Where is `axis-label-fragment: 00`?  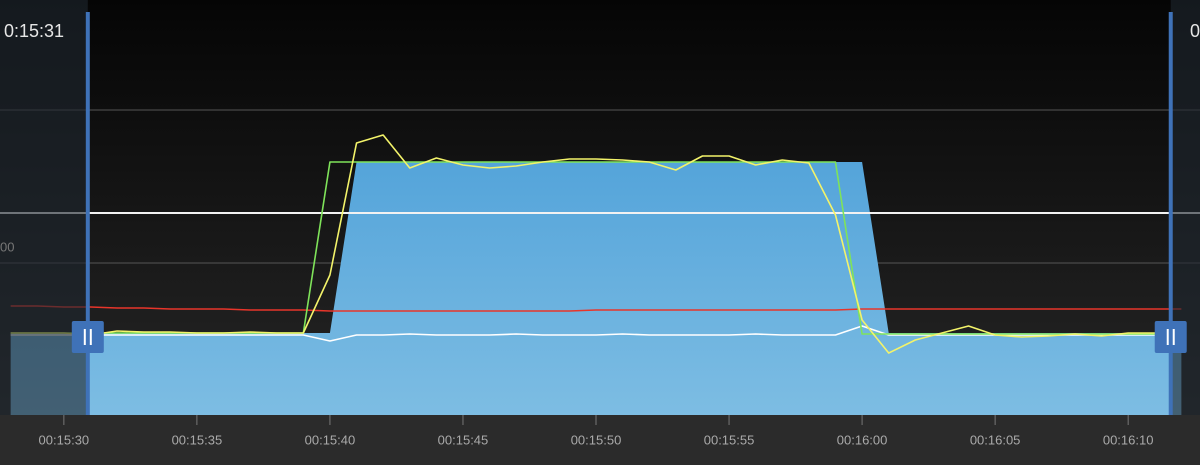 axis-label-fragment: 00 is located at coordinates (7, 246).